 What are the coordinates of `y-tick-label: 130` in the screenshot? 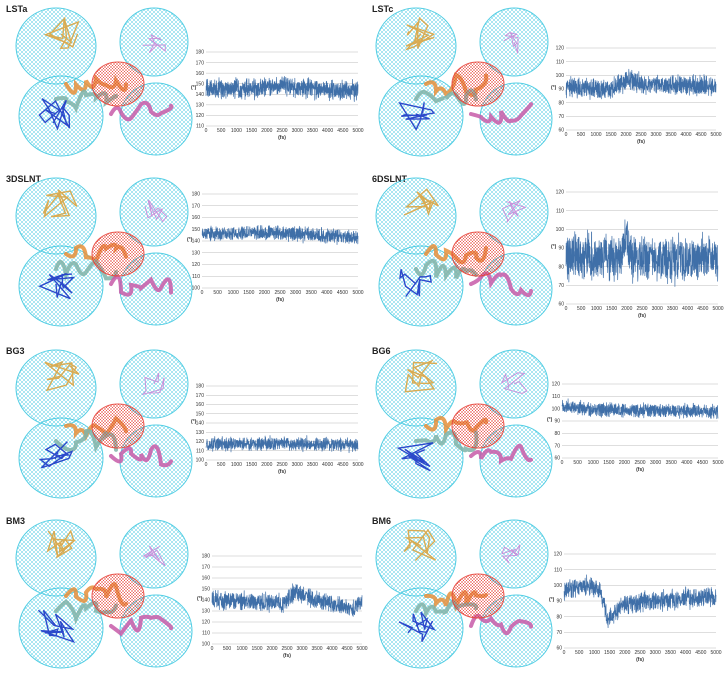 It's located at (196, 253).